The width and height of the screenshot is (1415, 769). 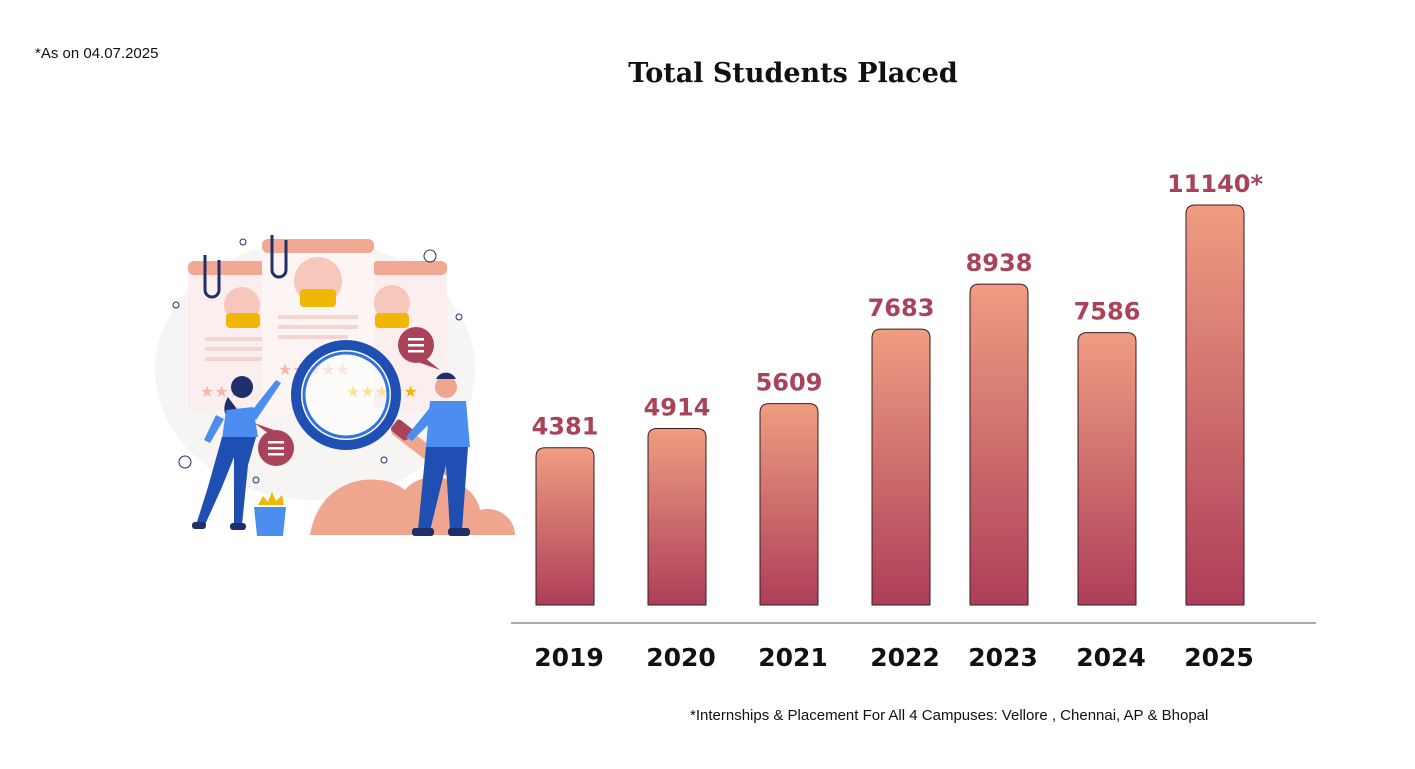 What do you see at coordinates (901, 308) in the screenshot?
I see `value-label-2022: 7683` at bounding box center [901, 308].